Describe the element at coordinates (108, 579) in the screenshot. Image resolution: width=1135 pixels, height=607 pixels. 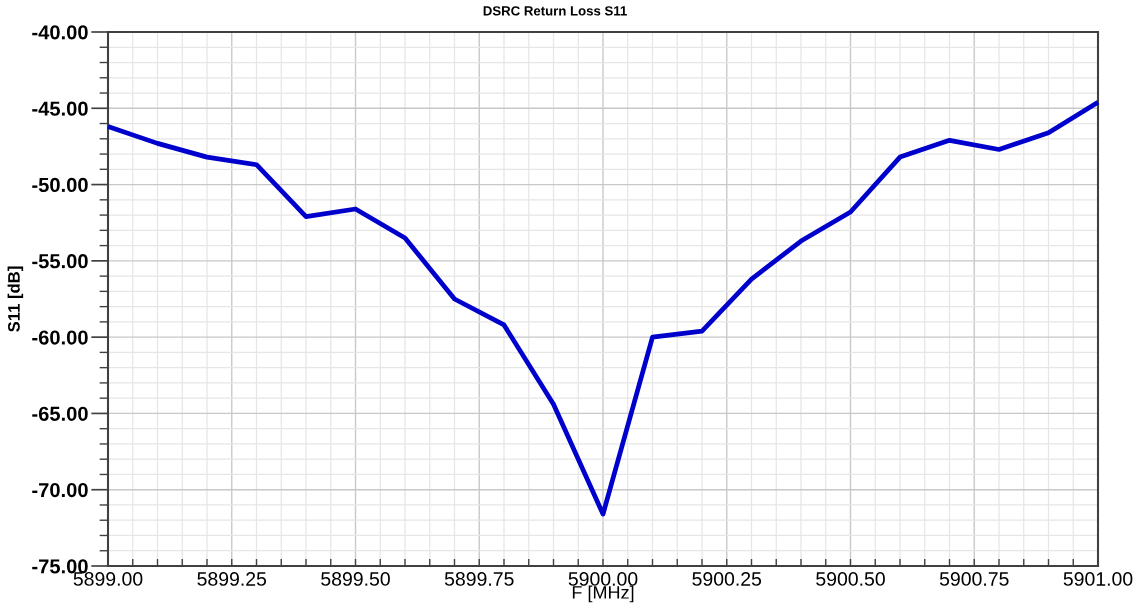
I see `x-tick-label: 5899.00` at that location.